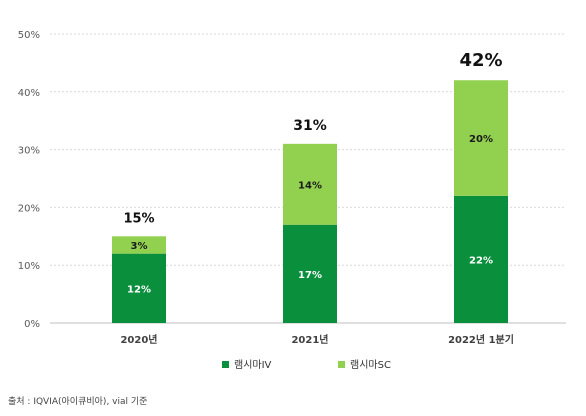 This screenshot has width=586, height=416. I want to click on bar-total-label: 31%, so click(310, 126).